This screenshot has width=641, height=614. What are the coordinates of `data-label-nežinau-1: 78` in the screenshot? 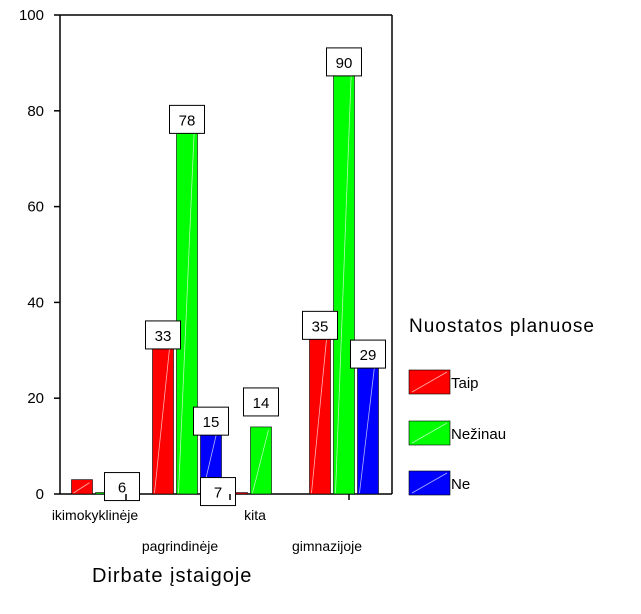 It's located at (187, 119).